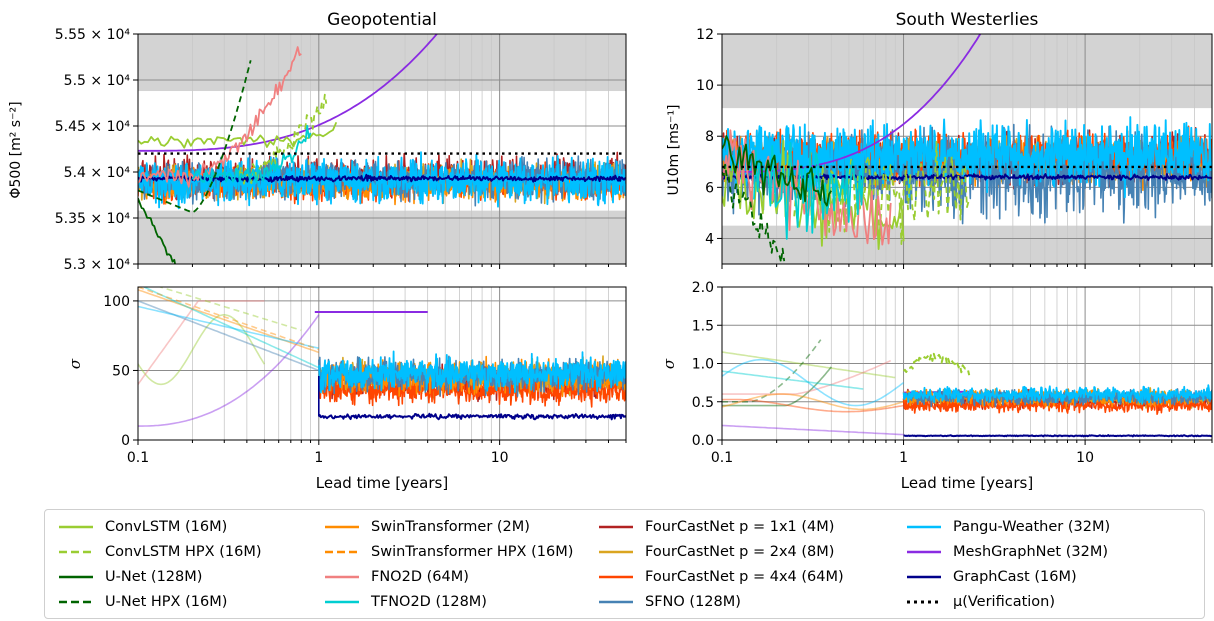 The width and height of the screenshot is (1214, 621). I want to click on legend-label: U-Net HPX (16M), so click(166, 601).